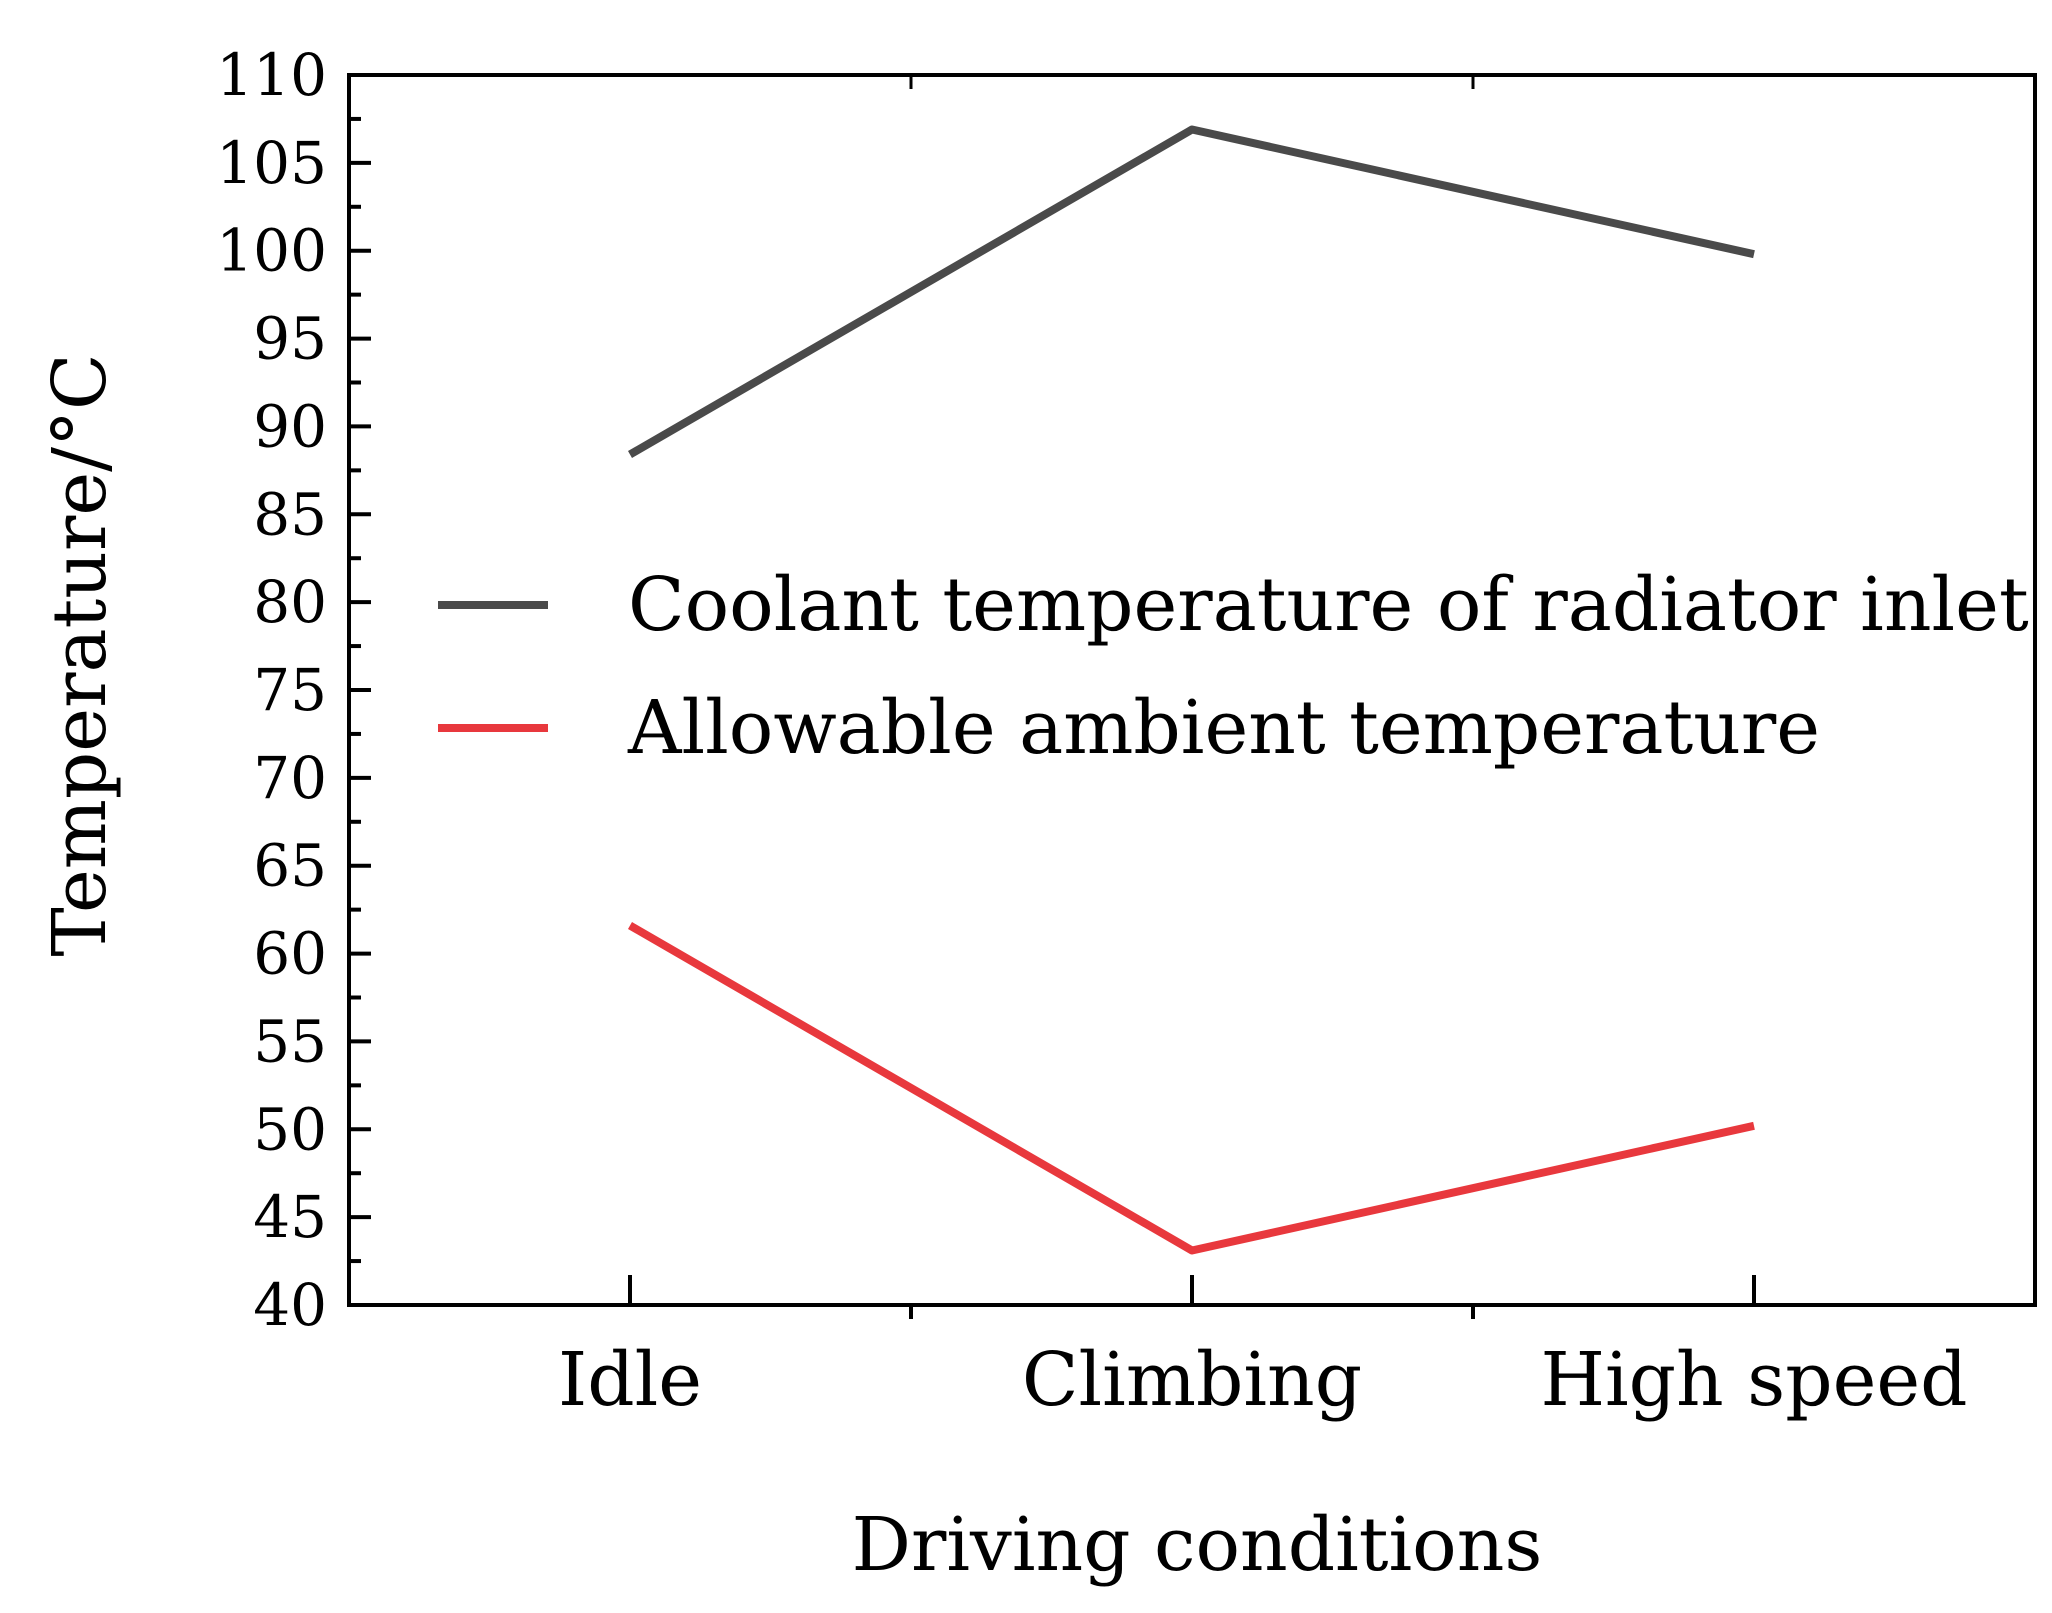 The height and width of the screenshot is (1613, 2052). Describe the element at coordinates (290, 690) in the screenshot. I see `y-tick-label: 75` at that location.